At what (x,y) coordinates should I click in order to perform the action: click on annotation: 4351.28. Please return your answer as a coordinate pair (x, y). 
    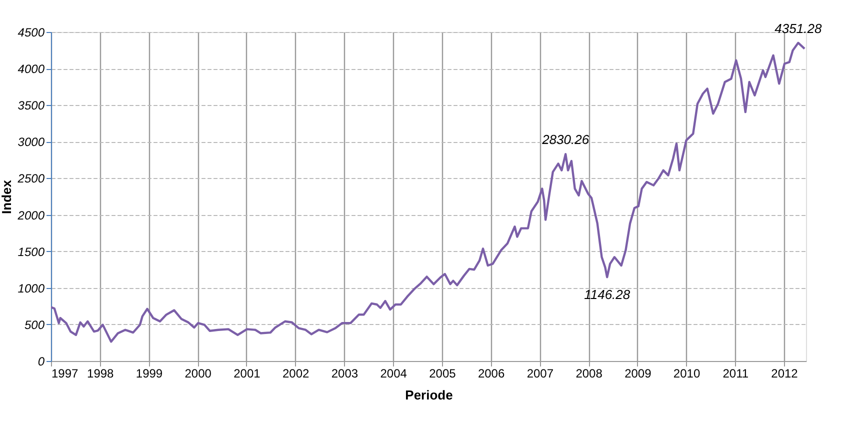
    Looking at the image, I should click on (798, 28).